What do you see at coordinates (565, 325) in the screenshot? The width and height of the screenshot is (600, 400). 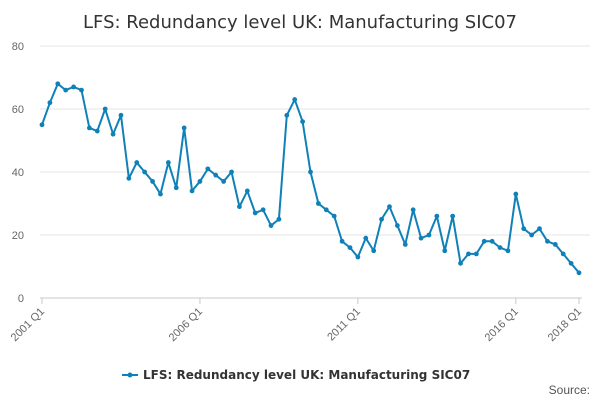 I see `x-tick-label: 2018 Q1` at bounding box center [565, 325].